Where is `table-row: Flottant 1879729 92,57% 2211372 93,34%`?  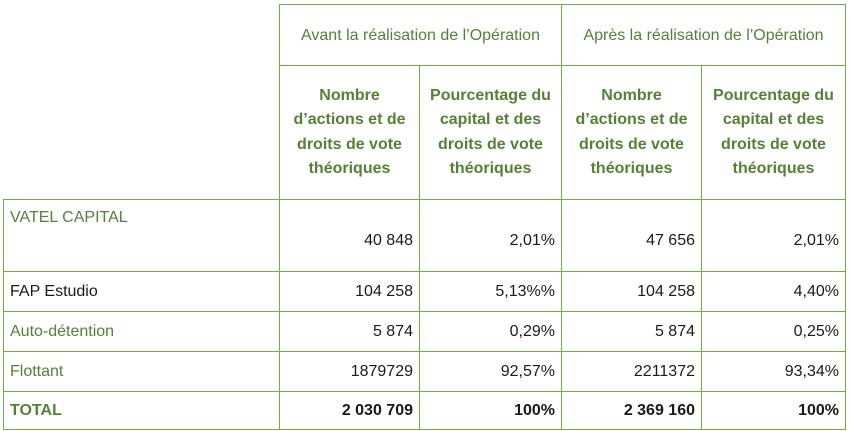 table-row: Flottant 1879729 92,57% 2211372 93,34% is located at coordinates (425, 371).